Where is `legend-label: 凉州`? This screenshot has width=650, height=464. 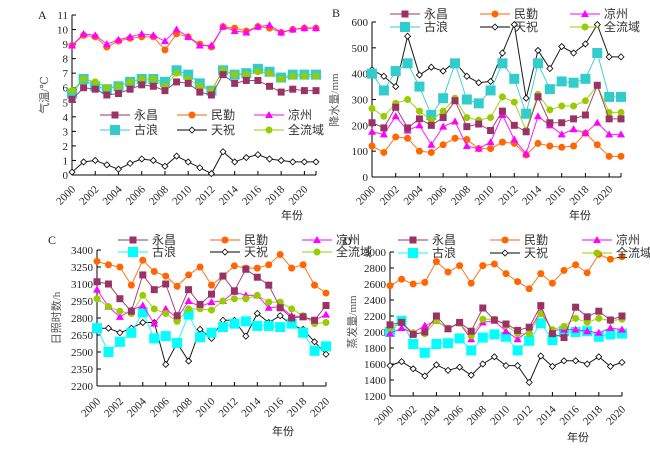 legend-label: 凉州 is located at coordinates (348, 239).